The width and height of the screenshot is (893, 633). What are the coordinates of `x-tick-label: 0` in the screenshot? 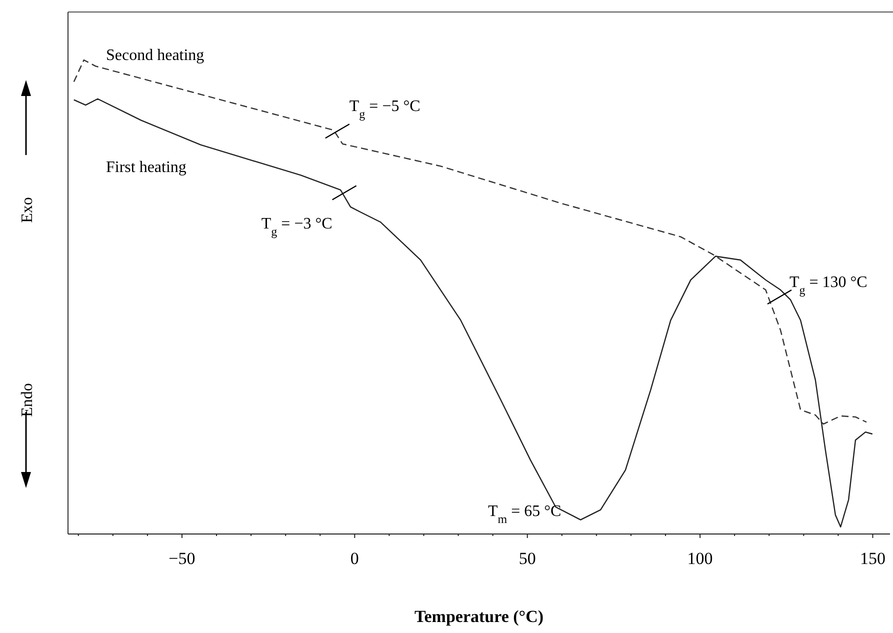 It's located at (354, 558).